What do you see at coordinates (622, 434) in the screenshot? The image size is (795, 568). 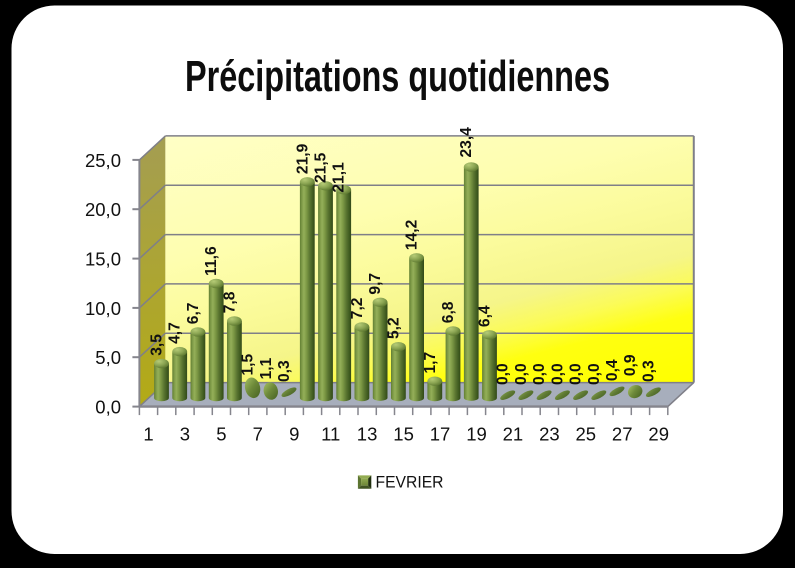 I see `svg-text: 27` at bounding box center [622, 434].